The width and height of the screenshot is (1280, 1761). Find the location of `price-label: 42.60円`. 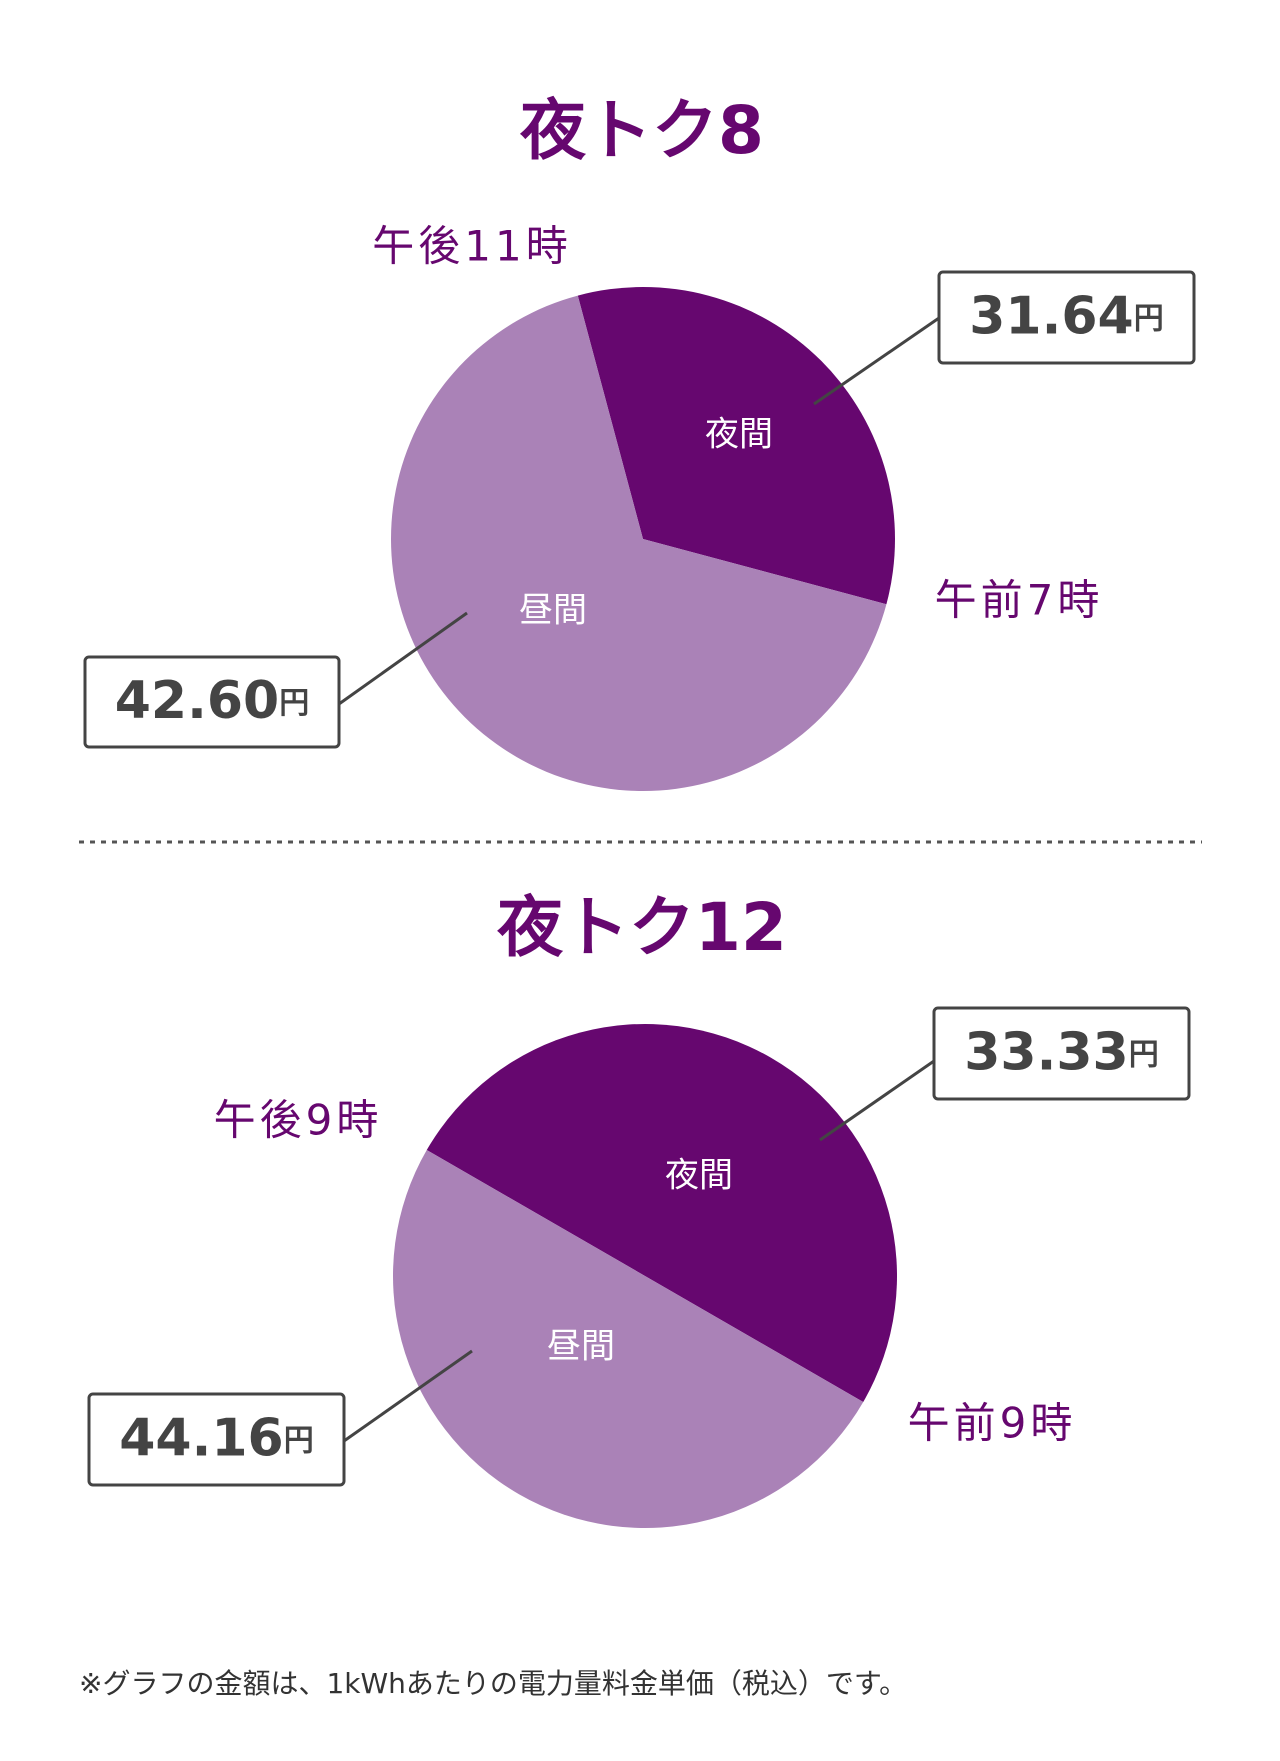

price-label: 42.60円 is located at coordinates (212, 701).